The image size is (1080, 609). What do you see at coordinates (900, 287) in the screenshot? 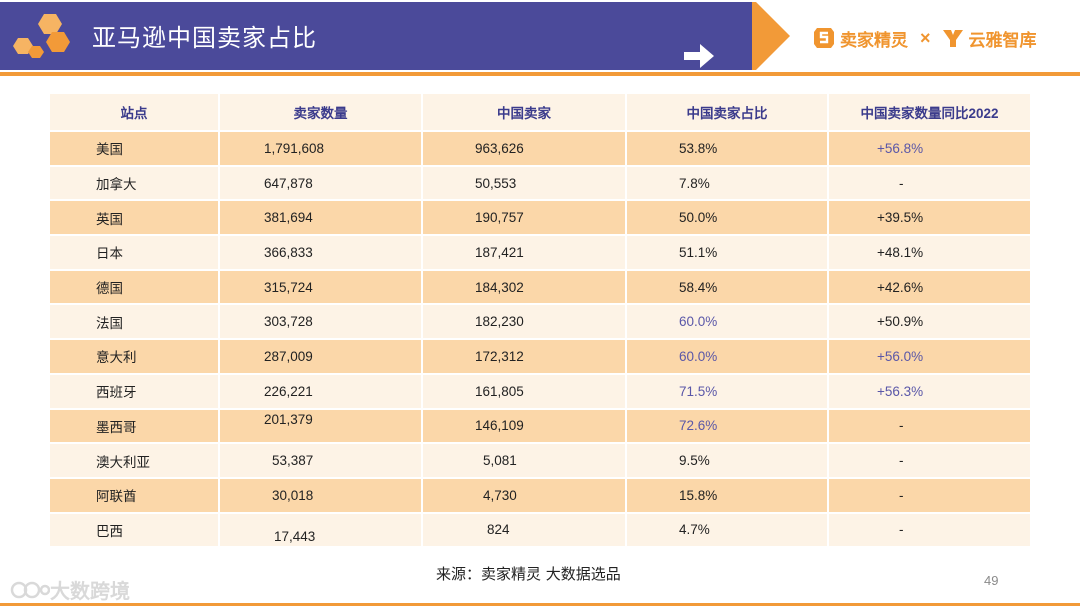
I see `yoy-cell: +42.6%` at bounding box center [900, 287].